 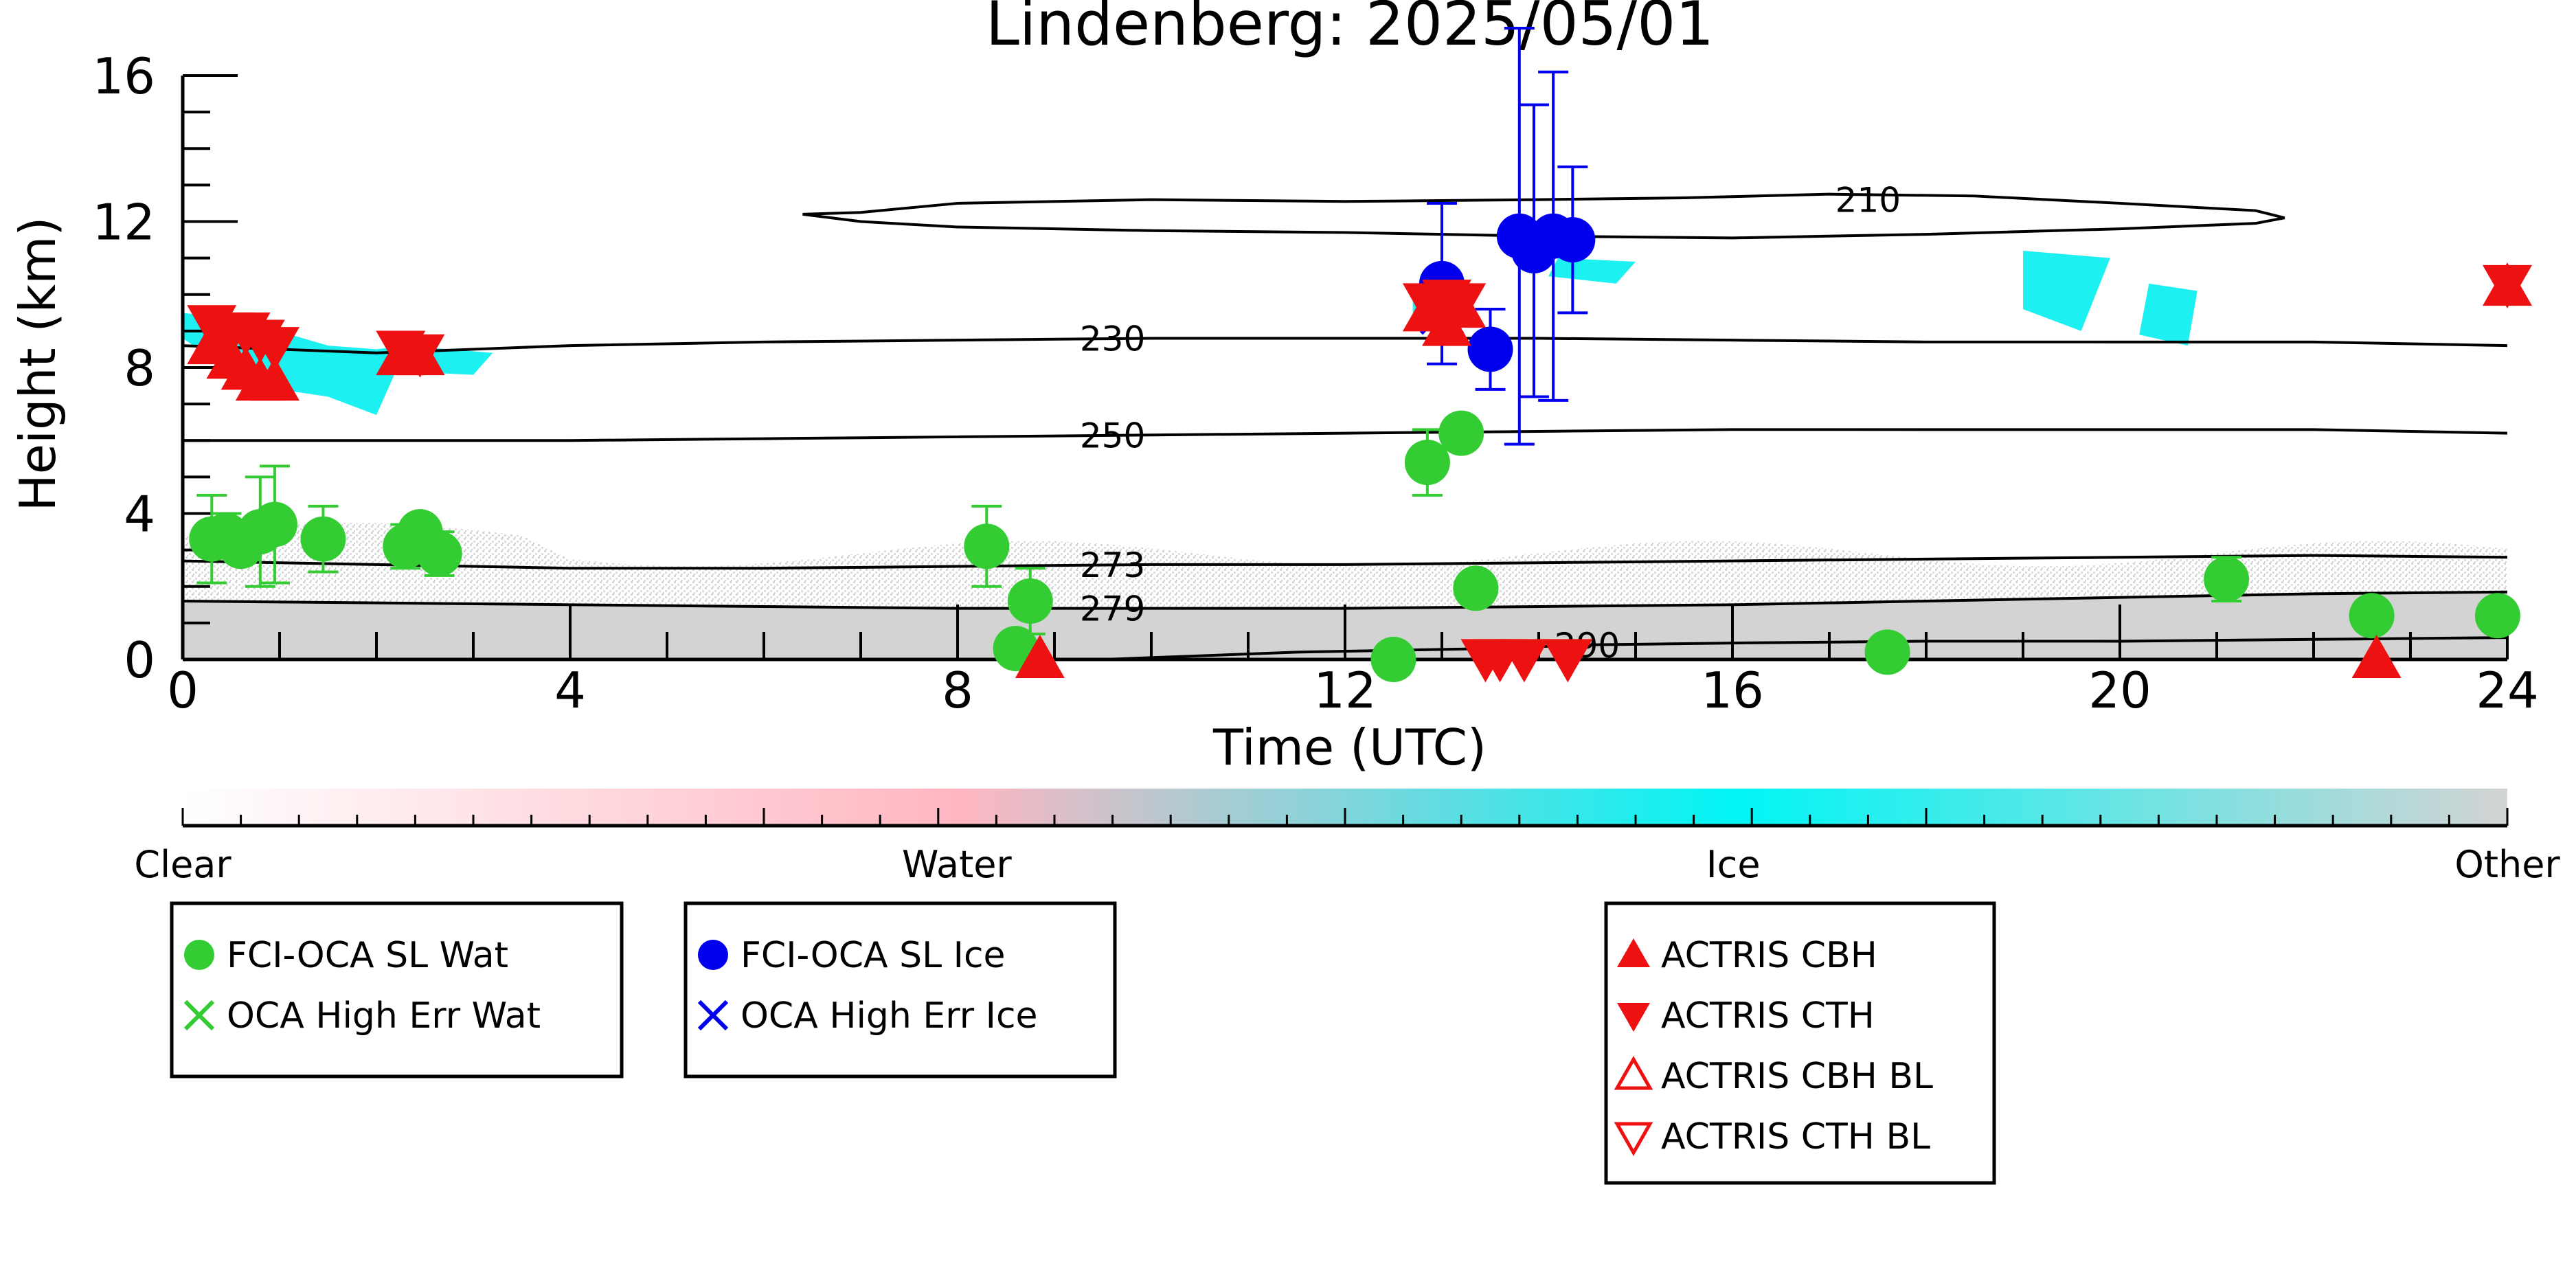 I want to click on series-fci-oca-sl-ice, so click(x=1507, y=236).